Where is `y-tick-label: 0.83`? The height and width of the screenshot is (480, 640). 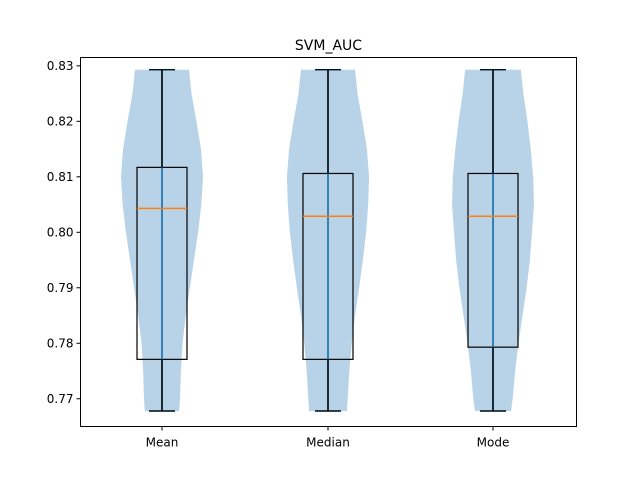
y-tick-label: 0.83 is located at coordinates (60, 66).